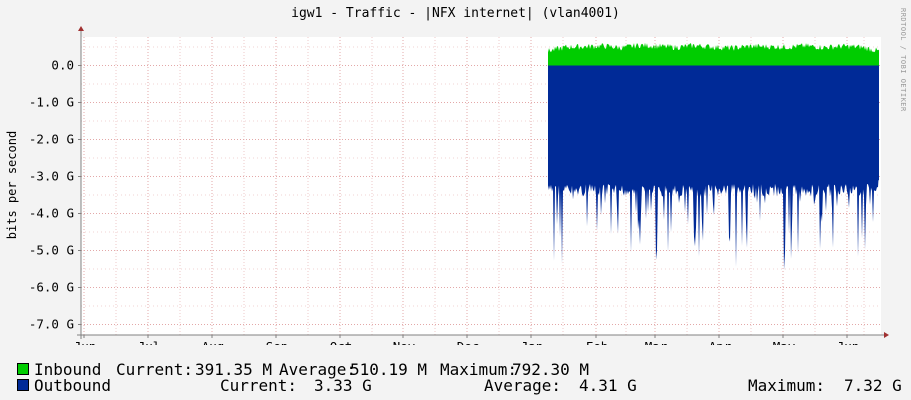 The image size is (911, 400). I want to click on inbound-current: 391.35 M, so click(234, 369).